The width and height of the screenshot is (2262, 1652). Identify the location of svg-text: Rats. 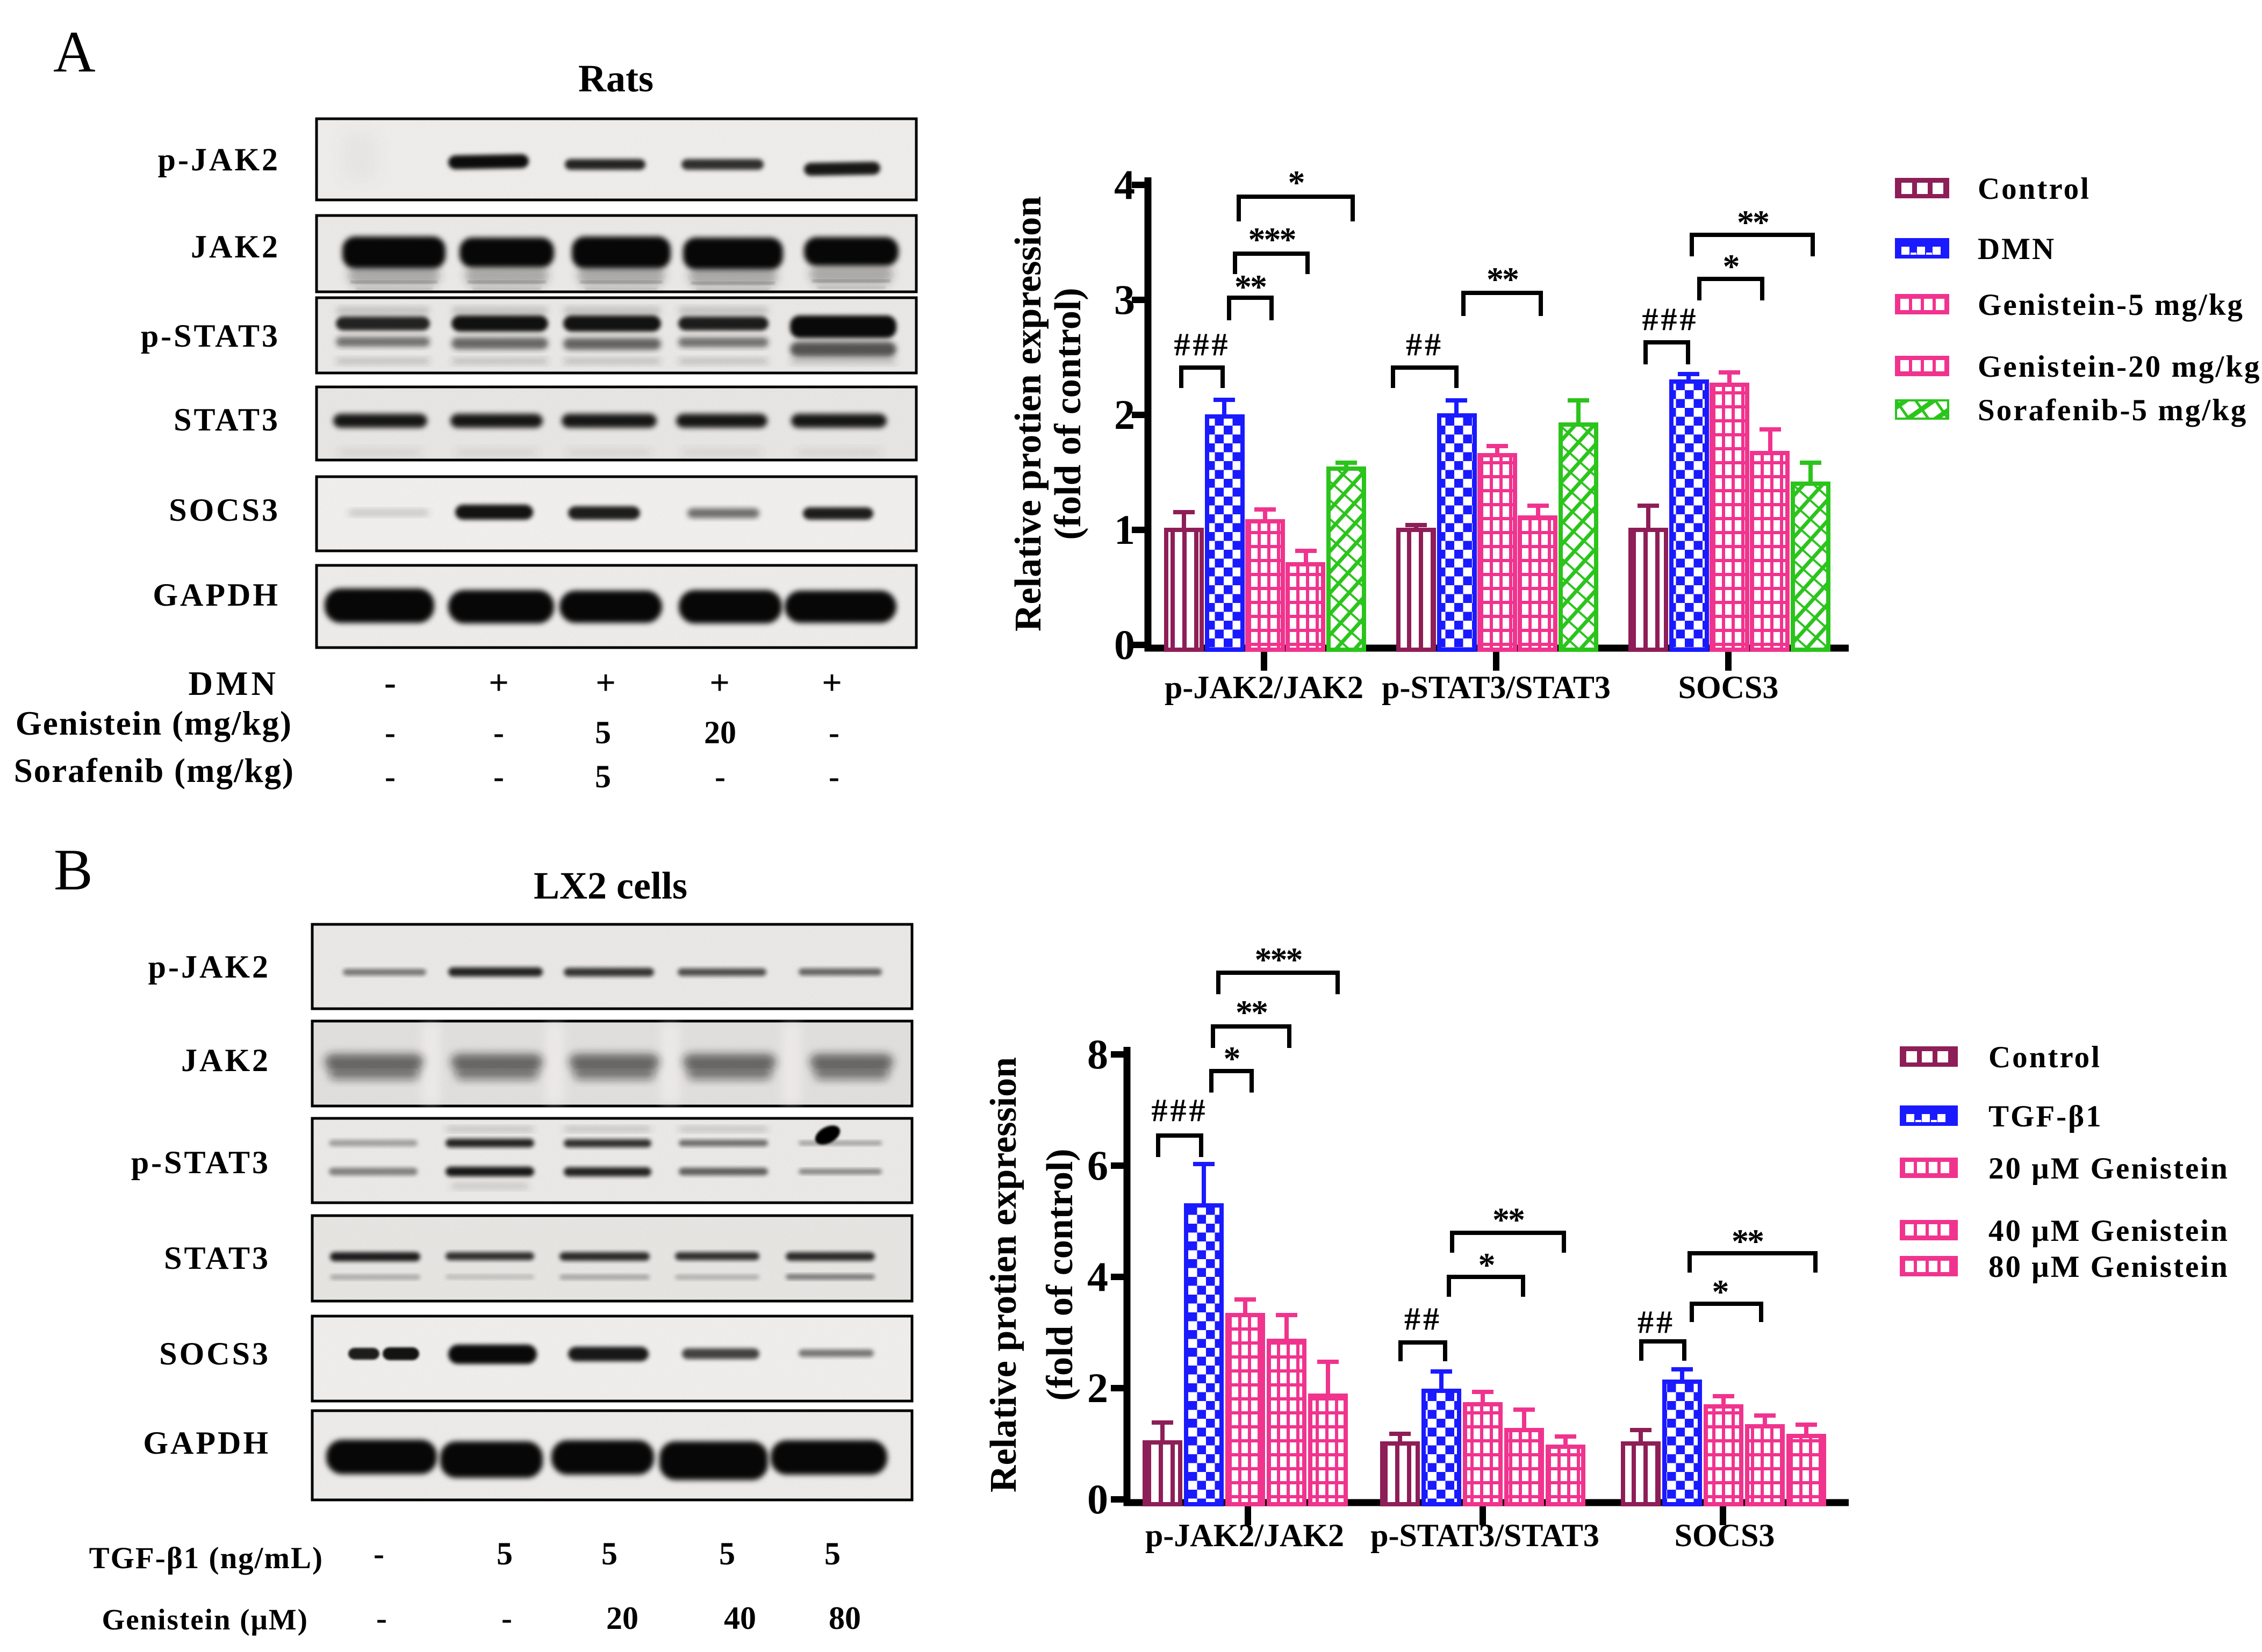
(616, 78).